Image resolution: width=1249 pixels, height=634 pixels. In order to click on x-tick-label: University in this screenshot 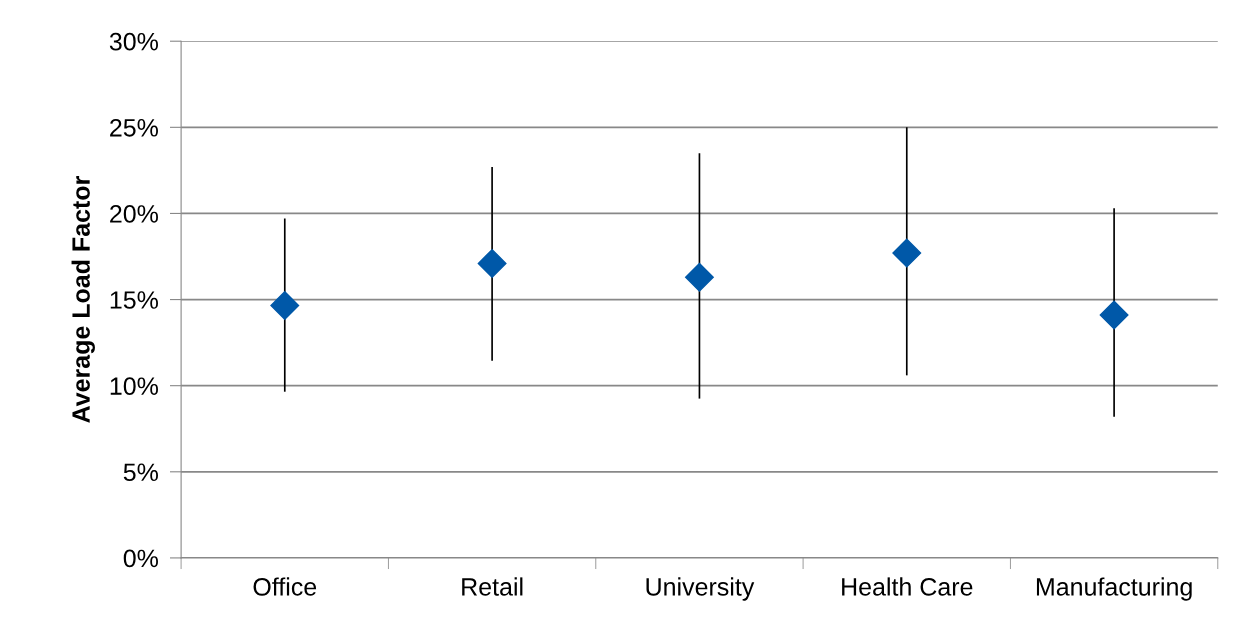, I will do `click(700, 589)`.